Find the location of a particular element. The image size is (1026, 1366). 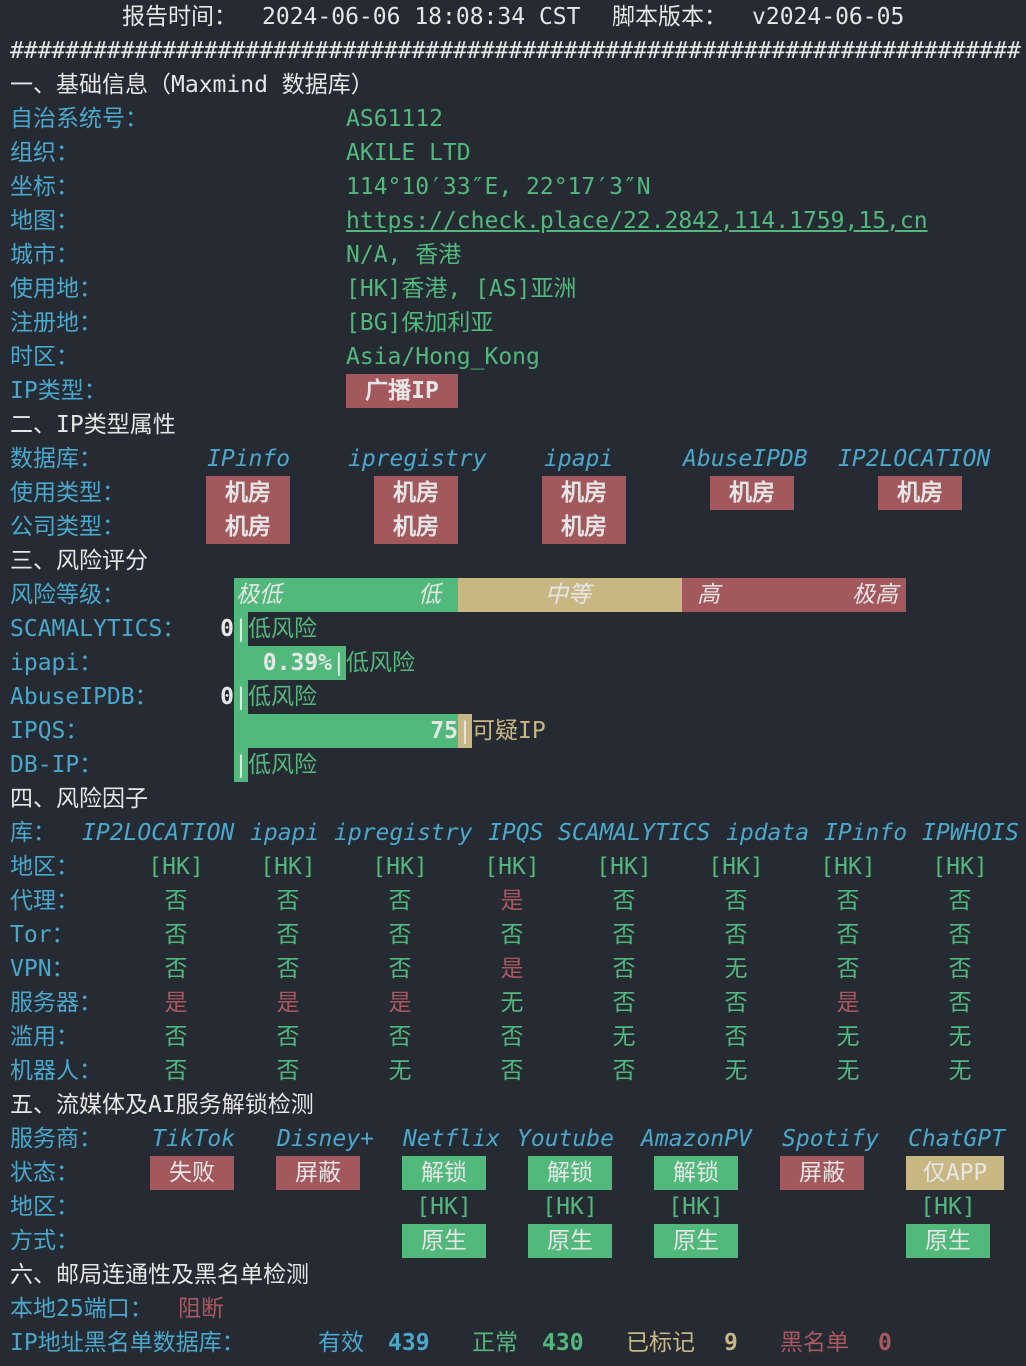

lib-header: ipregistry is located at coordinates (403, 833).